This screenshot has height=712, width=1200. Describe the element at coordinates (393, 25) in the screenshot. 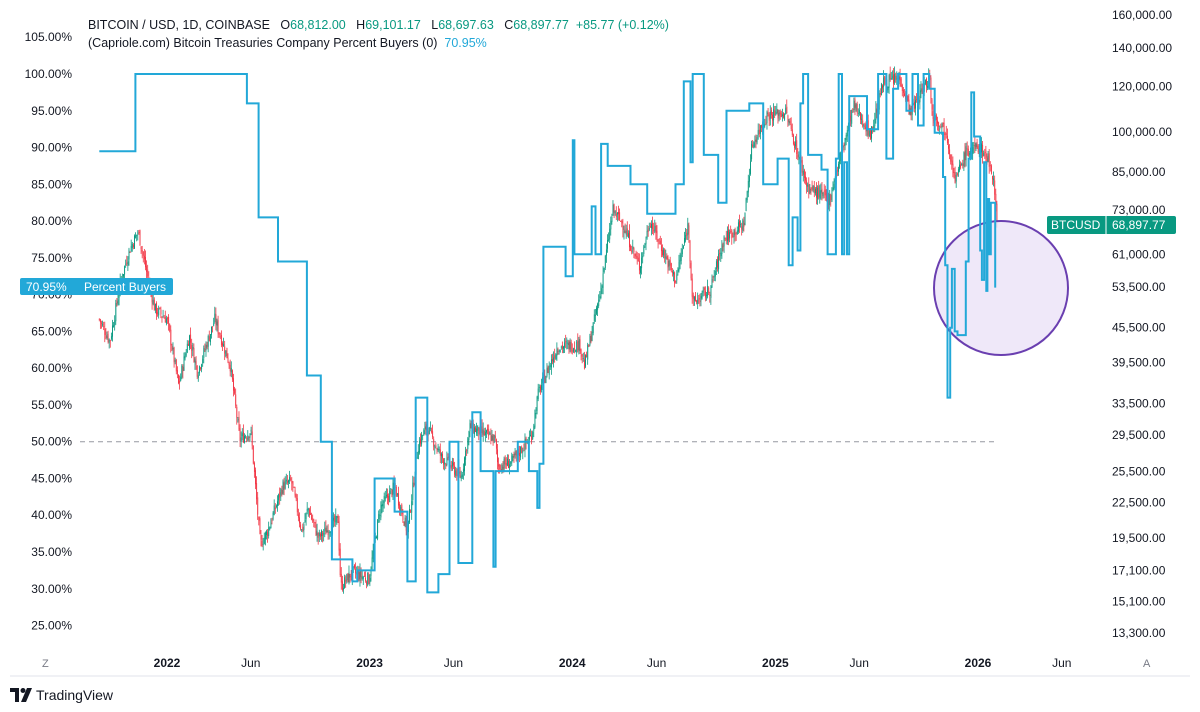

I see `high-value: 69,101.17` at that location.